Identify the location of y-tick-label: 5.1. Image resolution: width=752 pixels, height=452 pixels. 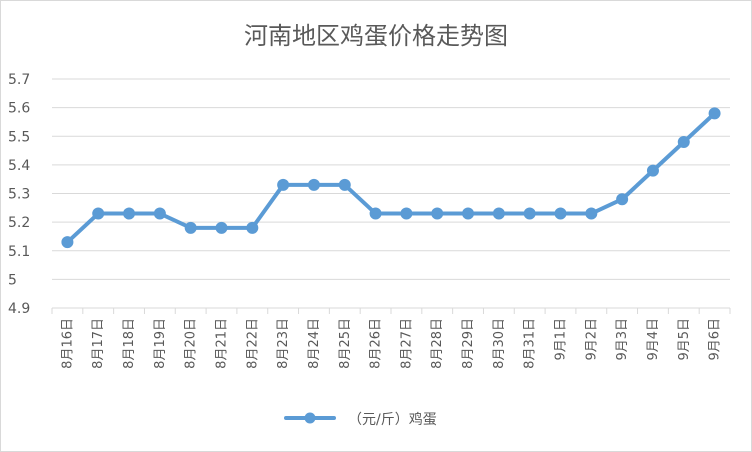
(19, 252).